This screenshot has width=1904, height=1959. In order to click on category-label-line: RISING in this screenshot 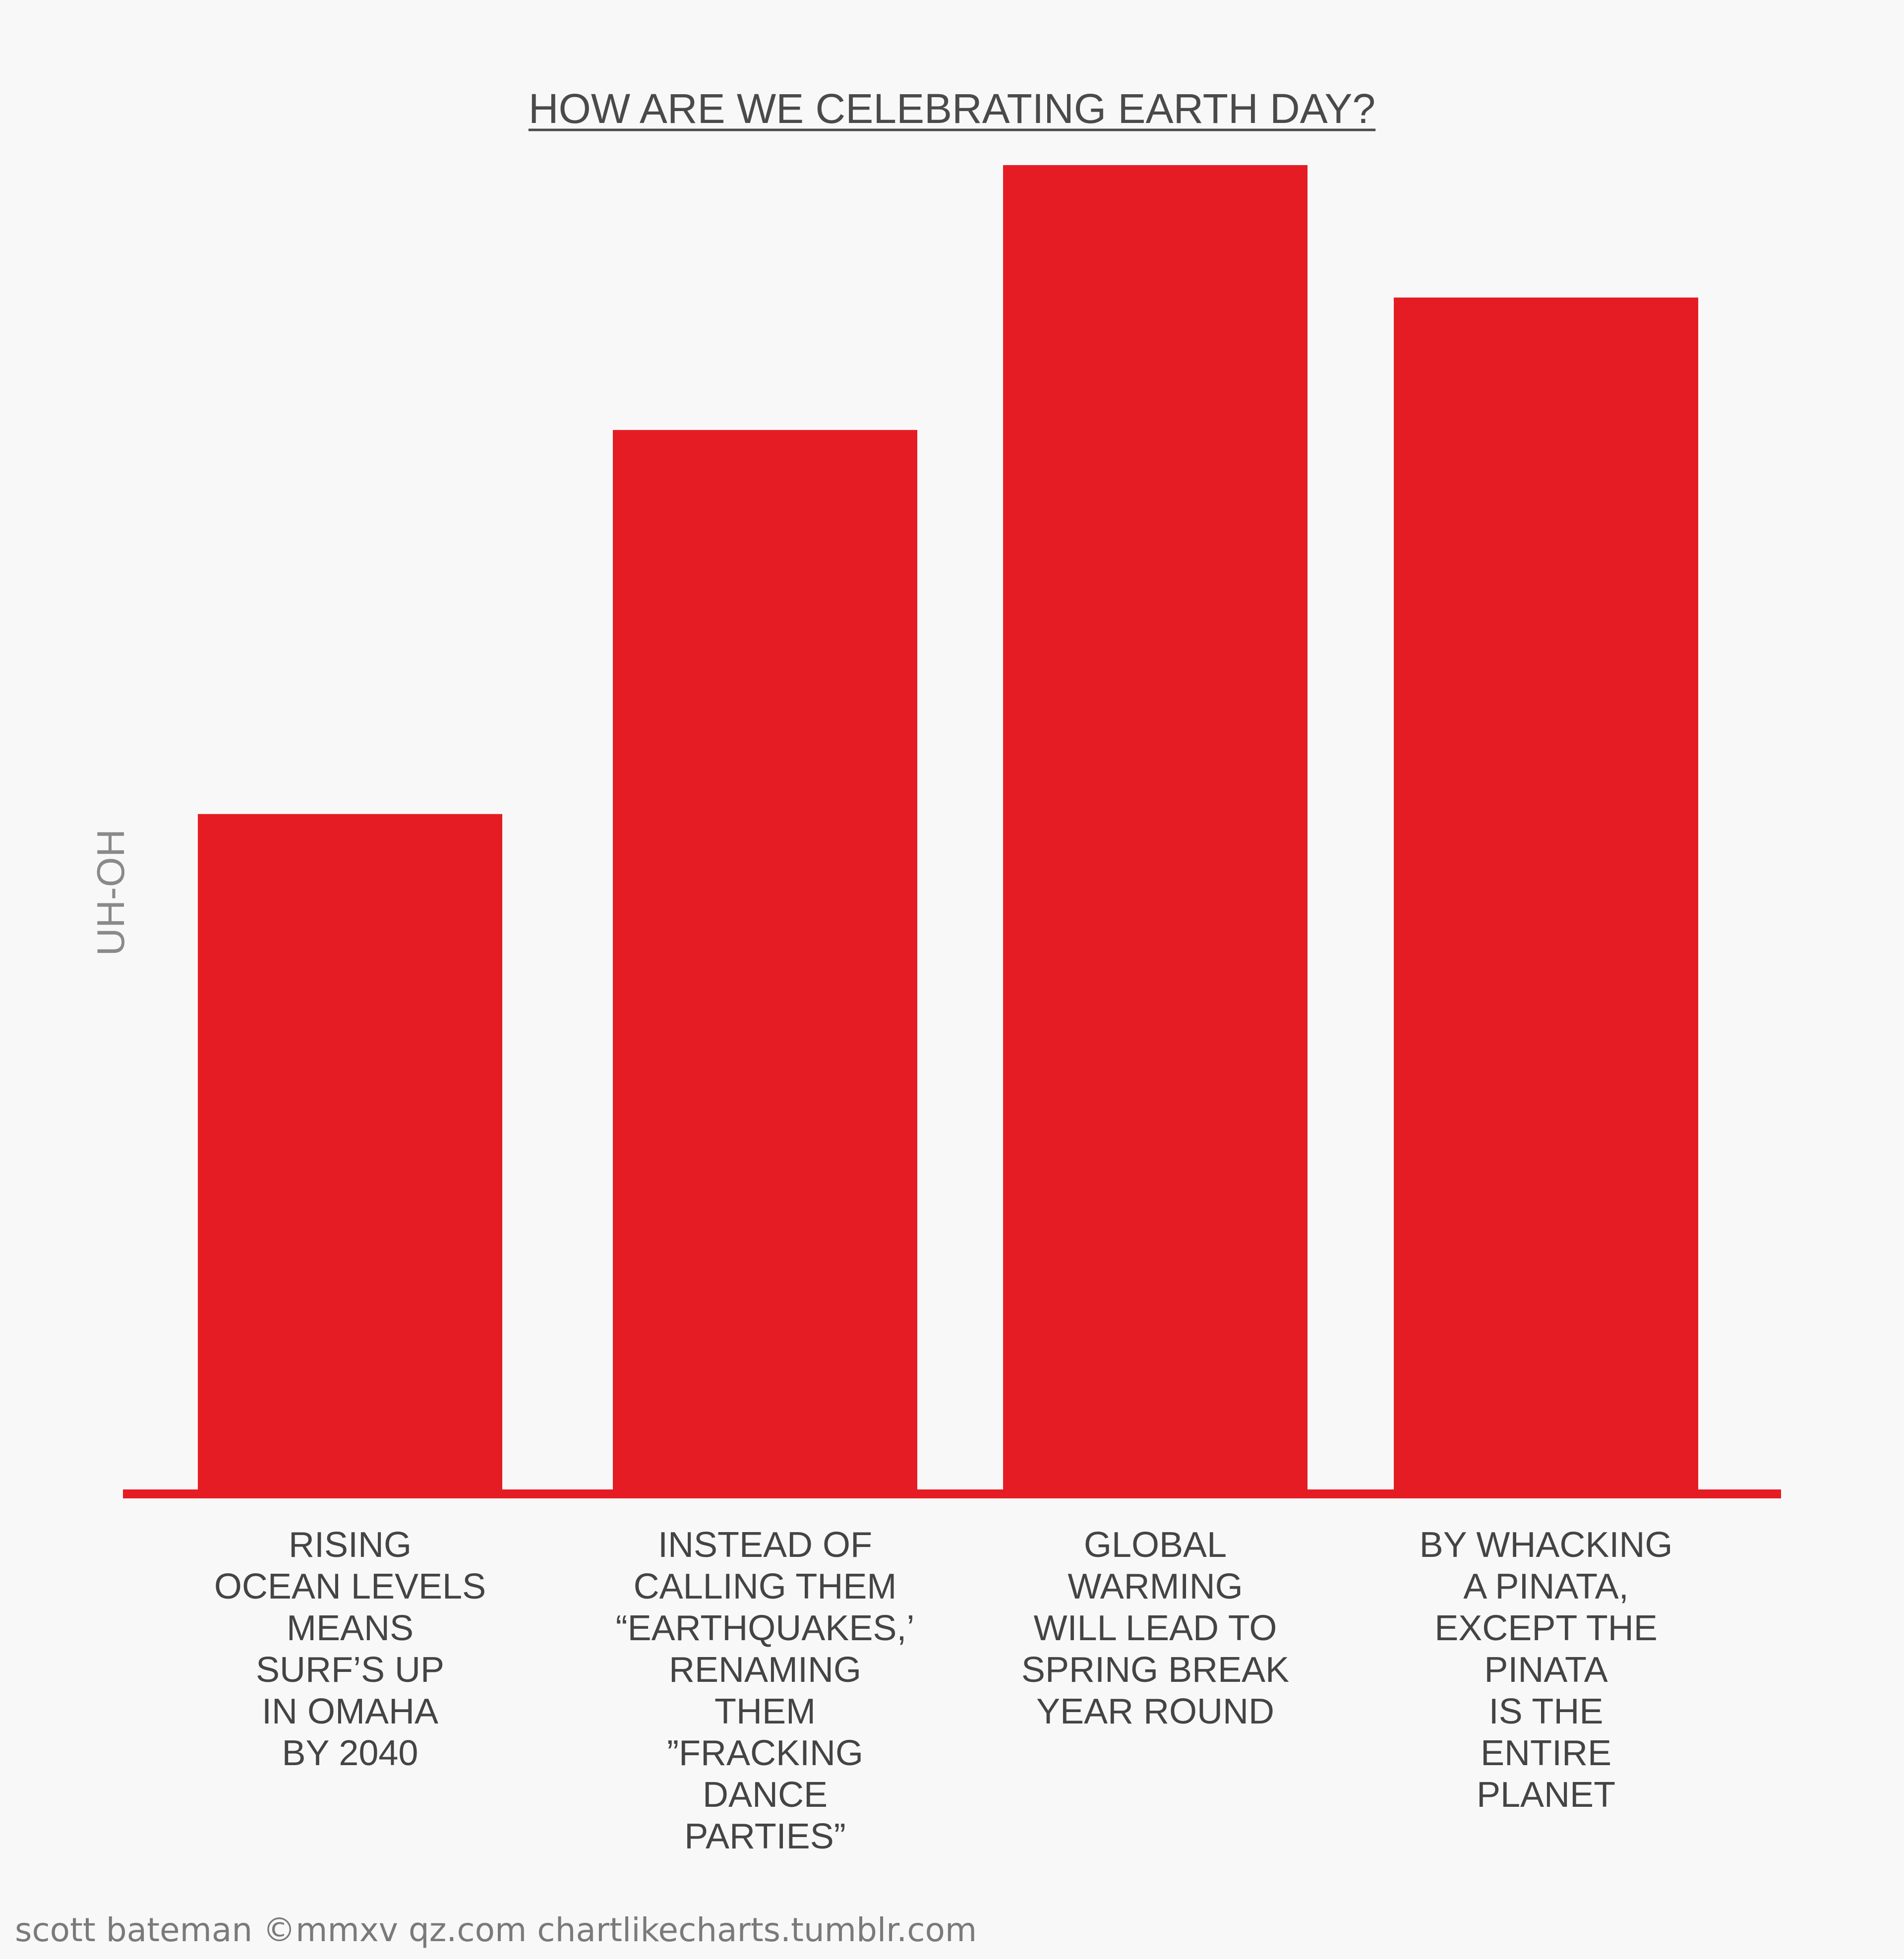, I will do `click(350, 1545)`.